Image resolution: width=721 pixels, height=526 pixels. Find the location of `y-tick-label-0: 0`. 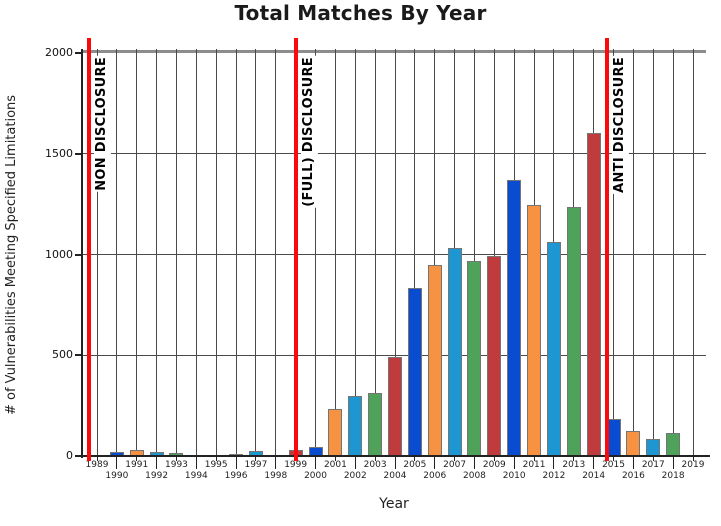

y-tick-label-0: 0 is located at coordinates (69, 455).